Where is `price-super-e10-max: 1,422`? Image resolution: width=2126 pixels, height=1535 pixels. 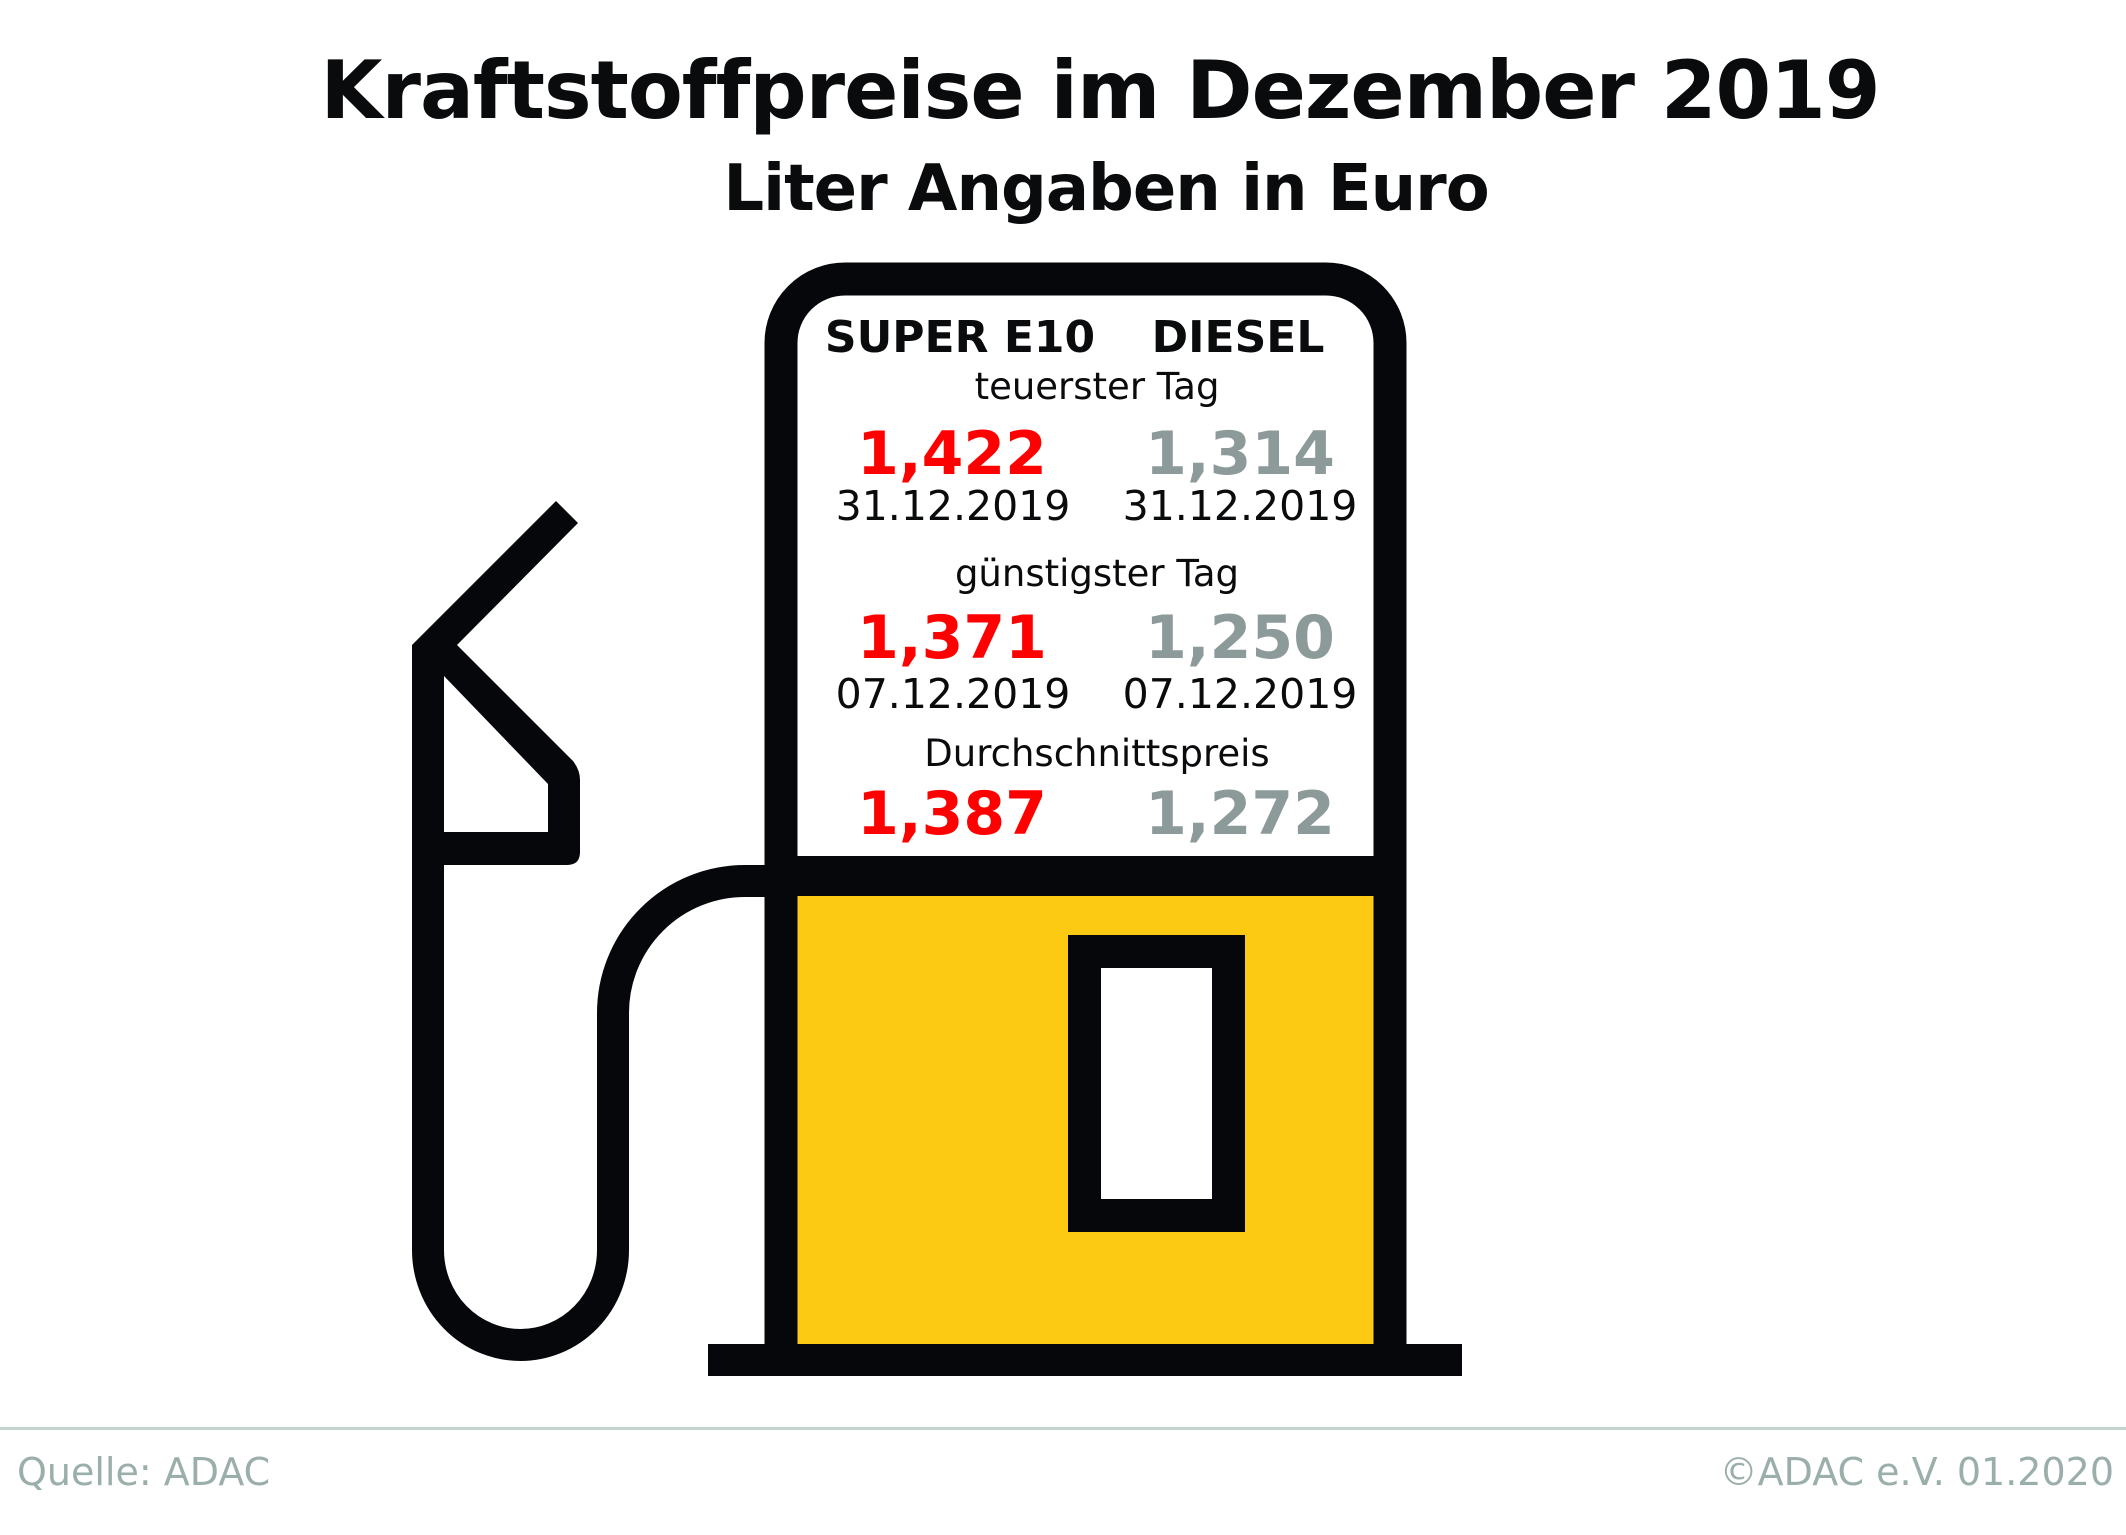 price-super-e10-max: 1,422 is located at coordinates (952, 454).